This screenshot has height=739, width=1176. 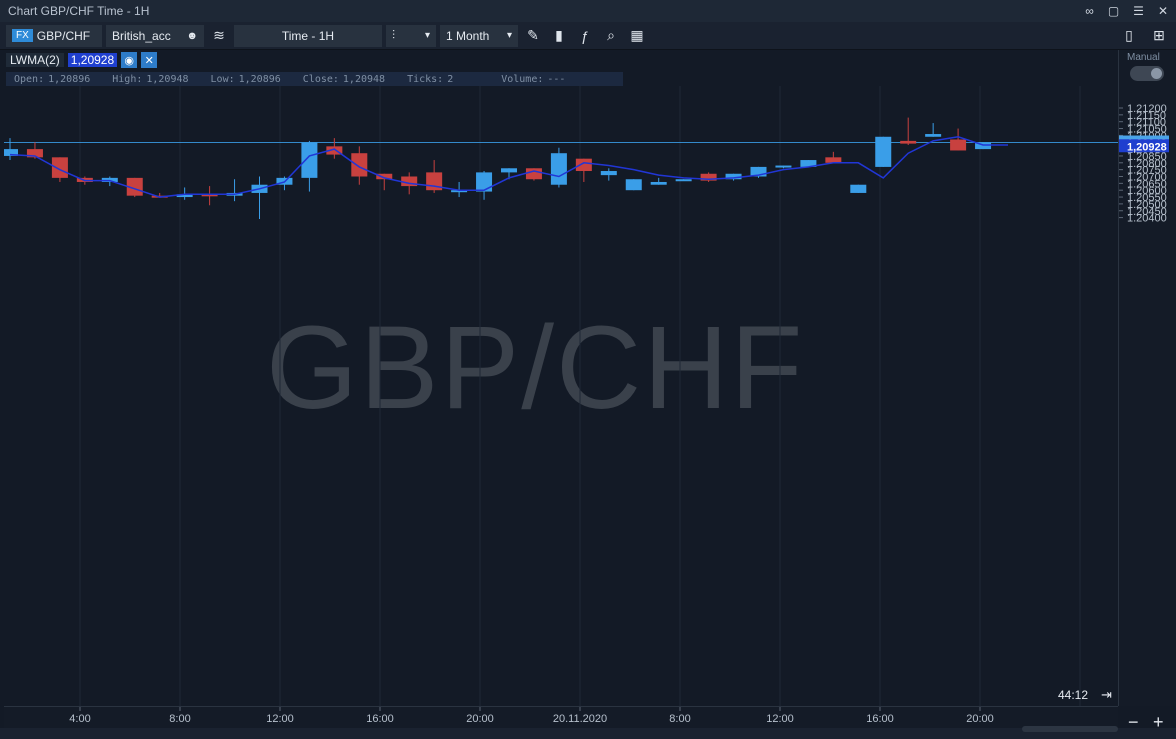 I want to click on bar-chart-icon: ▮, so click(x=559, y=35).